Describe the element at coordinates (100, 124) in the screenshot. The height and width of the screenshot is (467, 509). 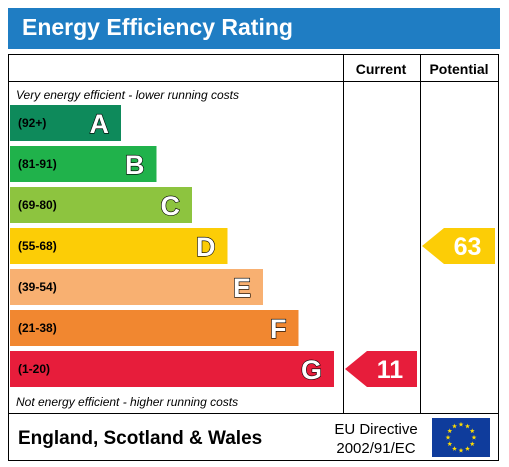
I see `band-letter-a: A` at that location.